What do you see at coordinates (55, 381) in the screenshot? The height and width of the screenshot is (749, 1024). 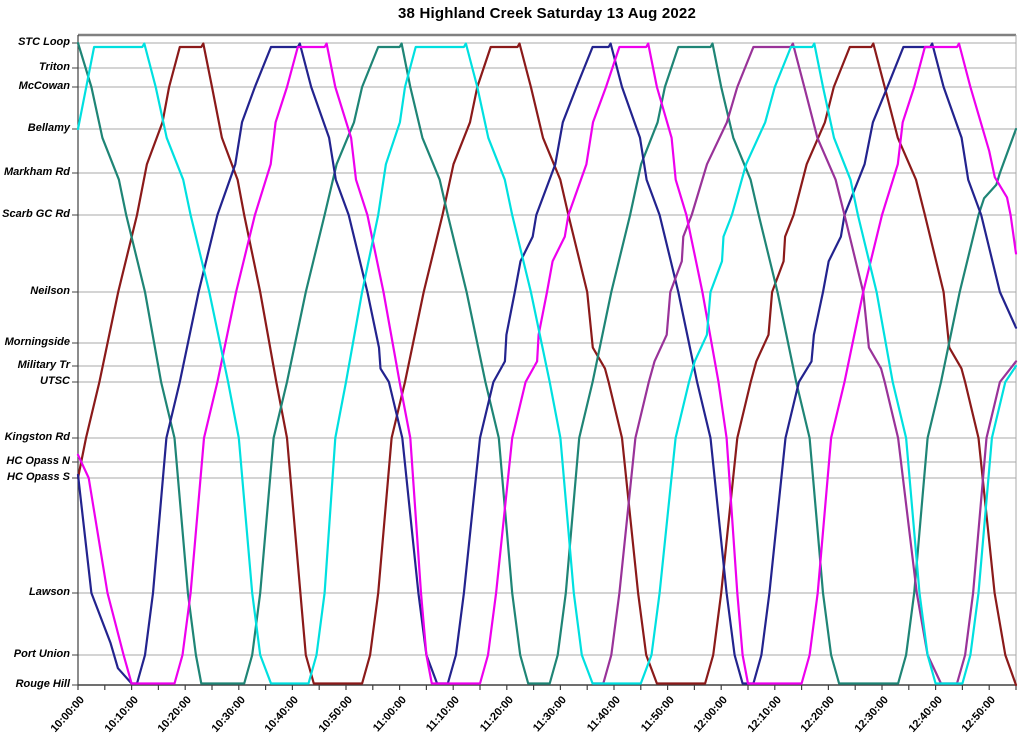 I see `y-axis-label: UTSC` at bounding box center [55, 381].